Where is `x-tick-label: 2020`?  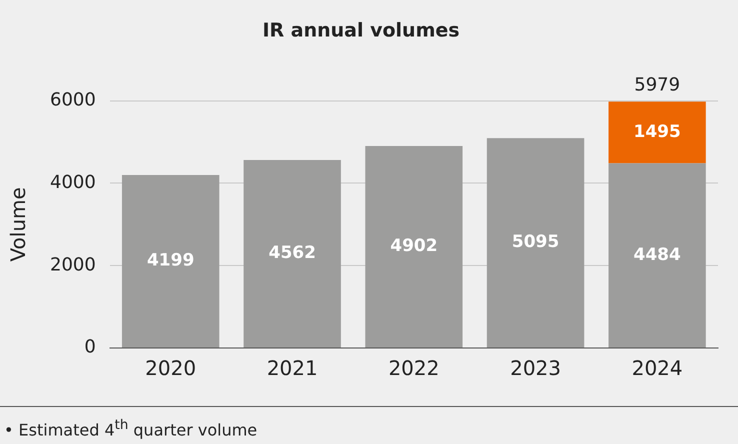
x-tick-label: 2020 is located at coordinates (170, 368).